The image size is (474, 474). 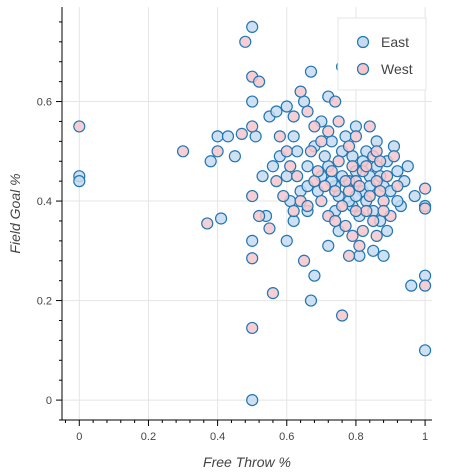 I want to click on x-tick-label: 0.2, so click(x=148, y=437).